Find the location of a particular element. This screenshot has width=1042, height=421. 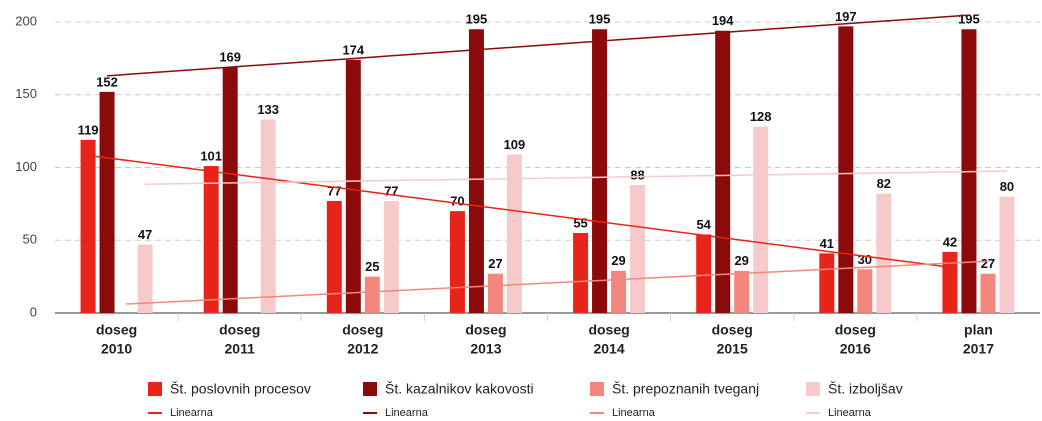

data-label: 197 is located at coordinates (846, 16).